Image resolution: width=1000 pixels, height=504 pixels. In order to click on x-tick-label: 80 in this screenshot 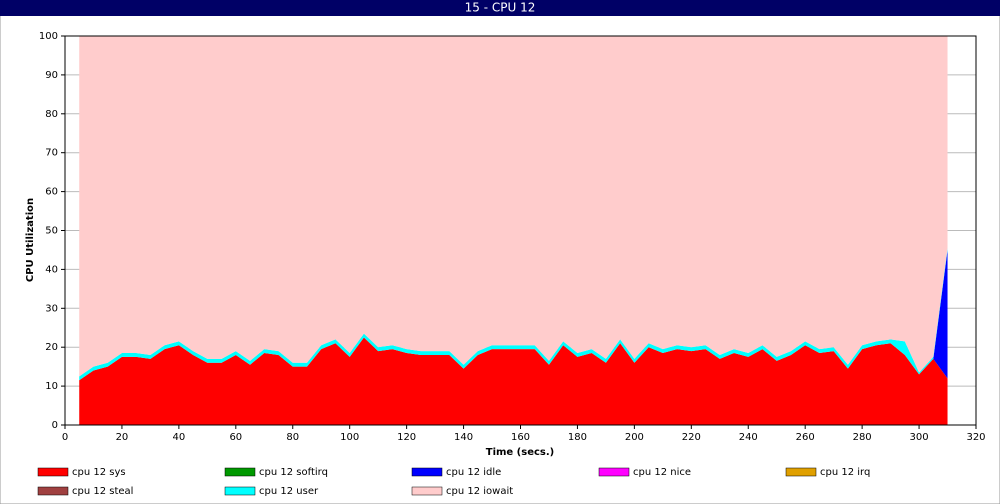, I will do `click(292, 437)`.